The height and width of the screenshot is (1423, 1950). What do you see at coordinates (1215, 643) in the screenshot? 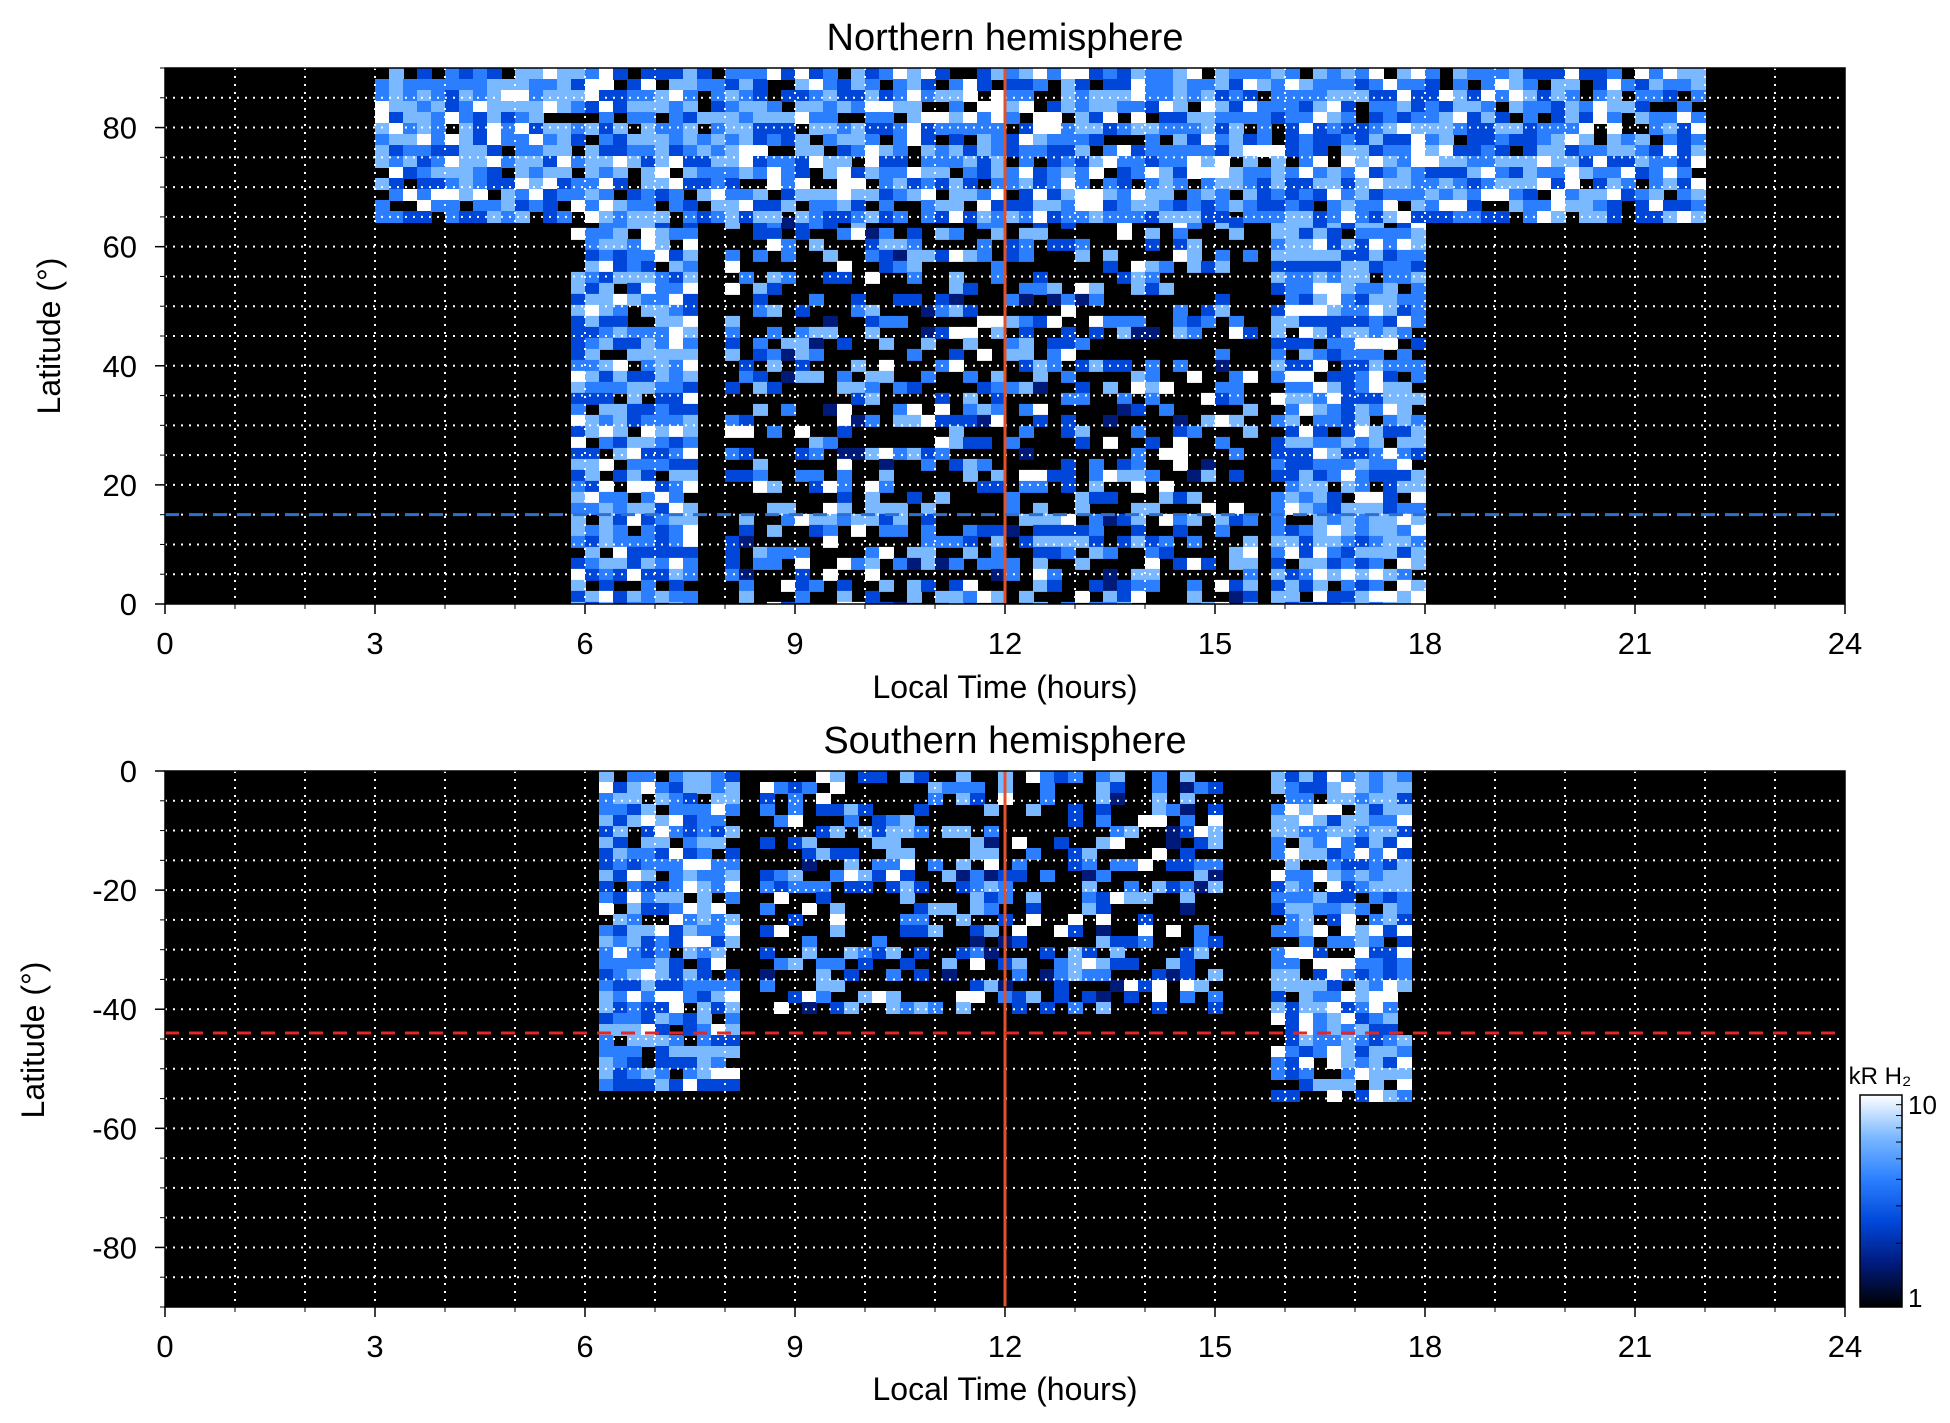
I see `x-tick-label: 15` at bounding box center [1215, 643].